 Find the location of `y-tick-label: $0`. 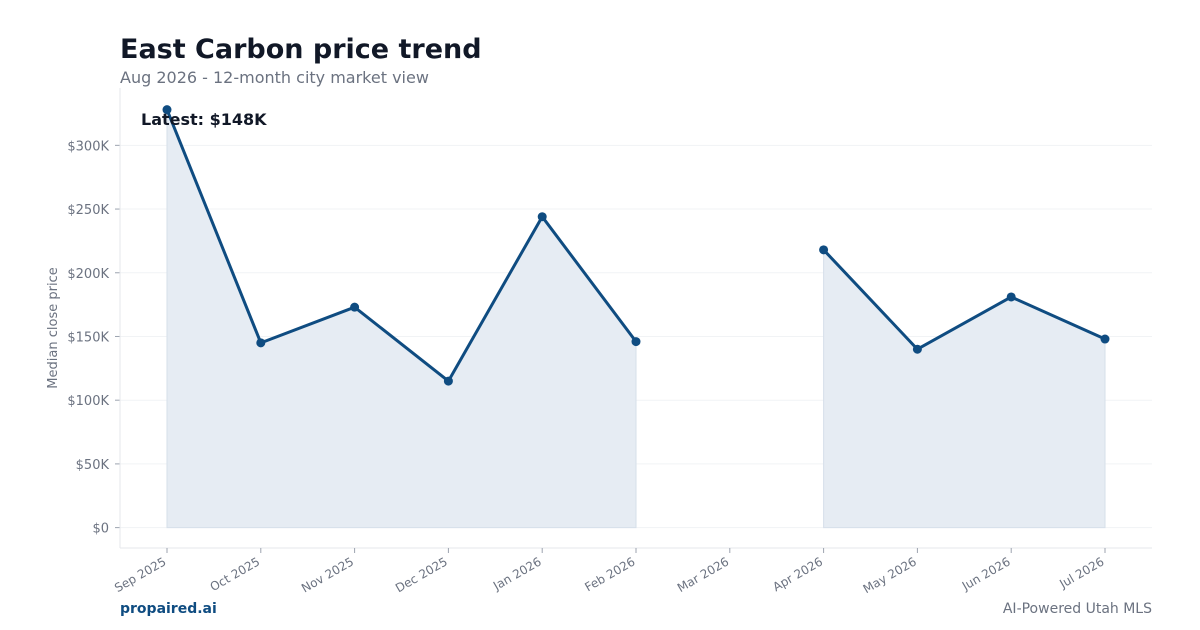

y-tick-label: $0 is located at coordinates (100, 529).